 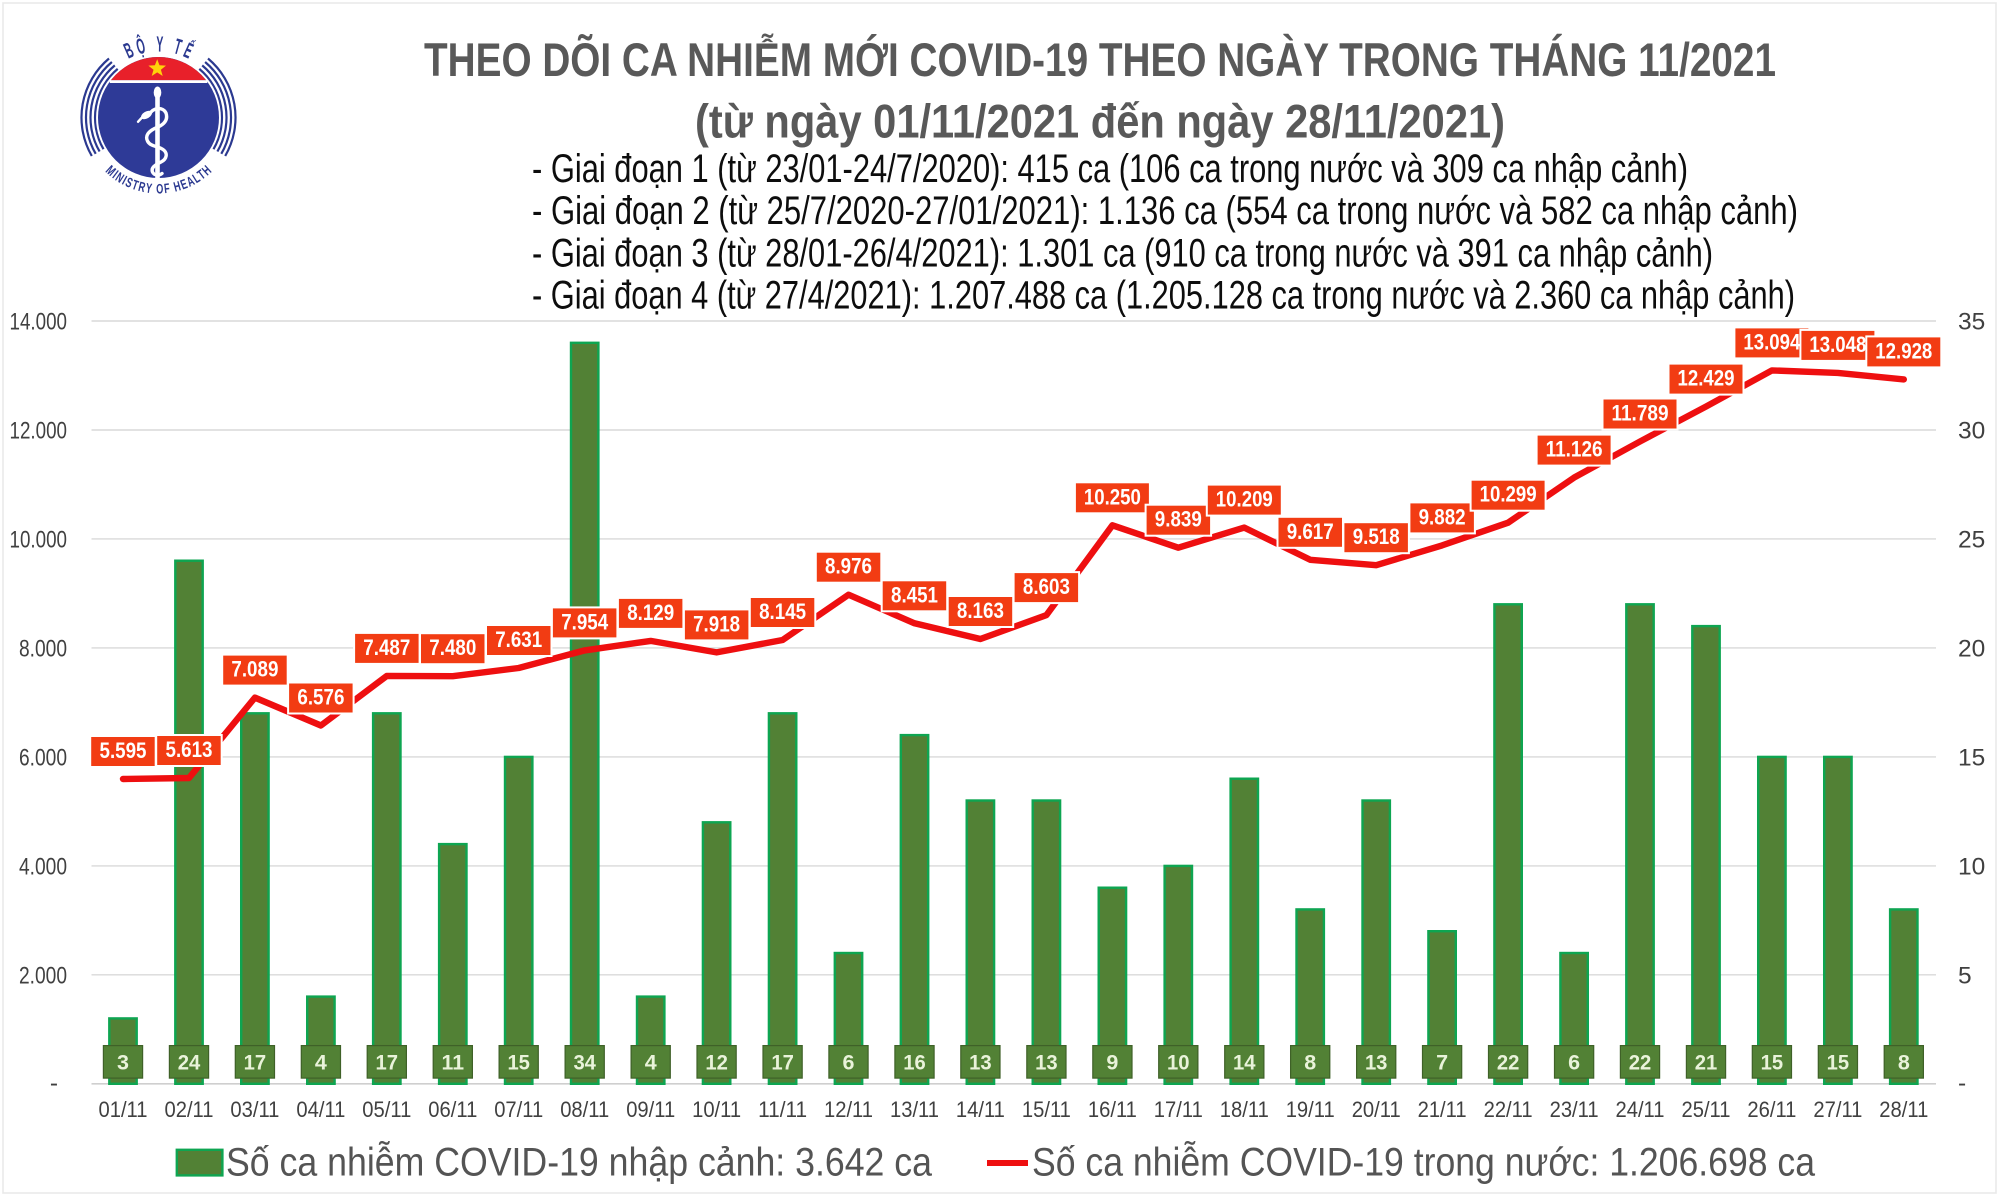 What do you see at coordinates (1903, 1109) in the screenshot?
I see `svg-text: 28/11` at bounding box center [1903, 1109].